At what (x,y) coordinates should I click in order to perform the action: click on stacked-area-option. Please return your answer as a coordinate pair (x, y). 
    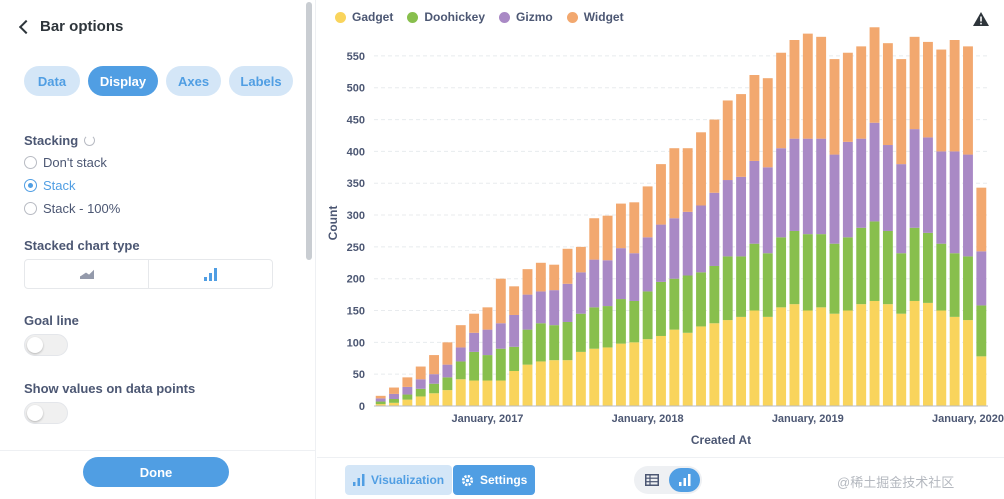
    Looking at the image, I should click on (86, 274).